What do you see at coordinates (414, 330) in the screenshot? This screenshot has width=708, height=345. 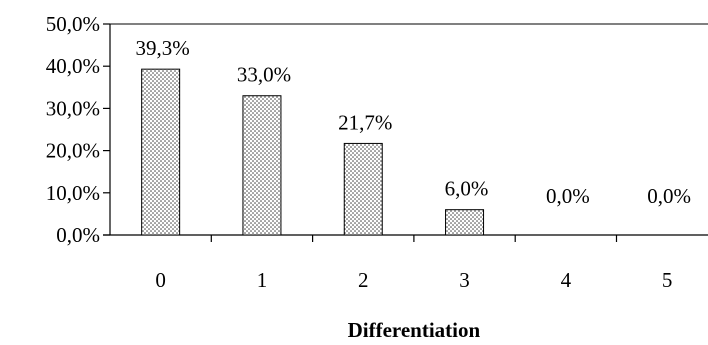 I see `x-axis-title: Differentiation` at bounding box center [414, 330].